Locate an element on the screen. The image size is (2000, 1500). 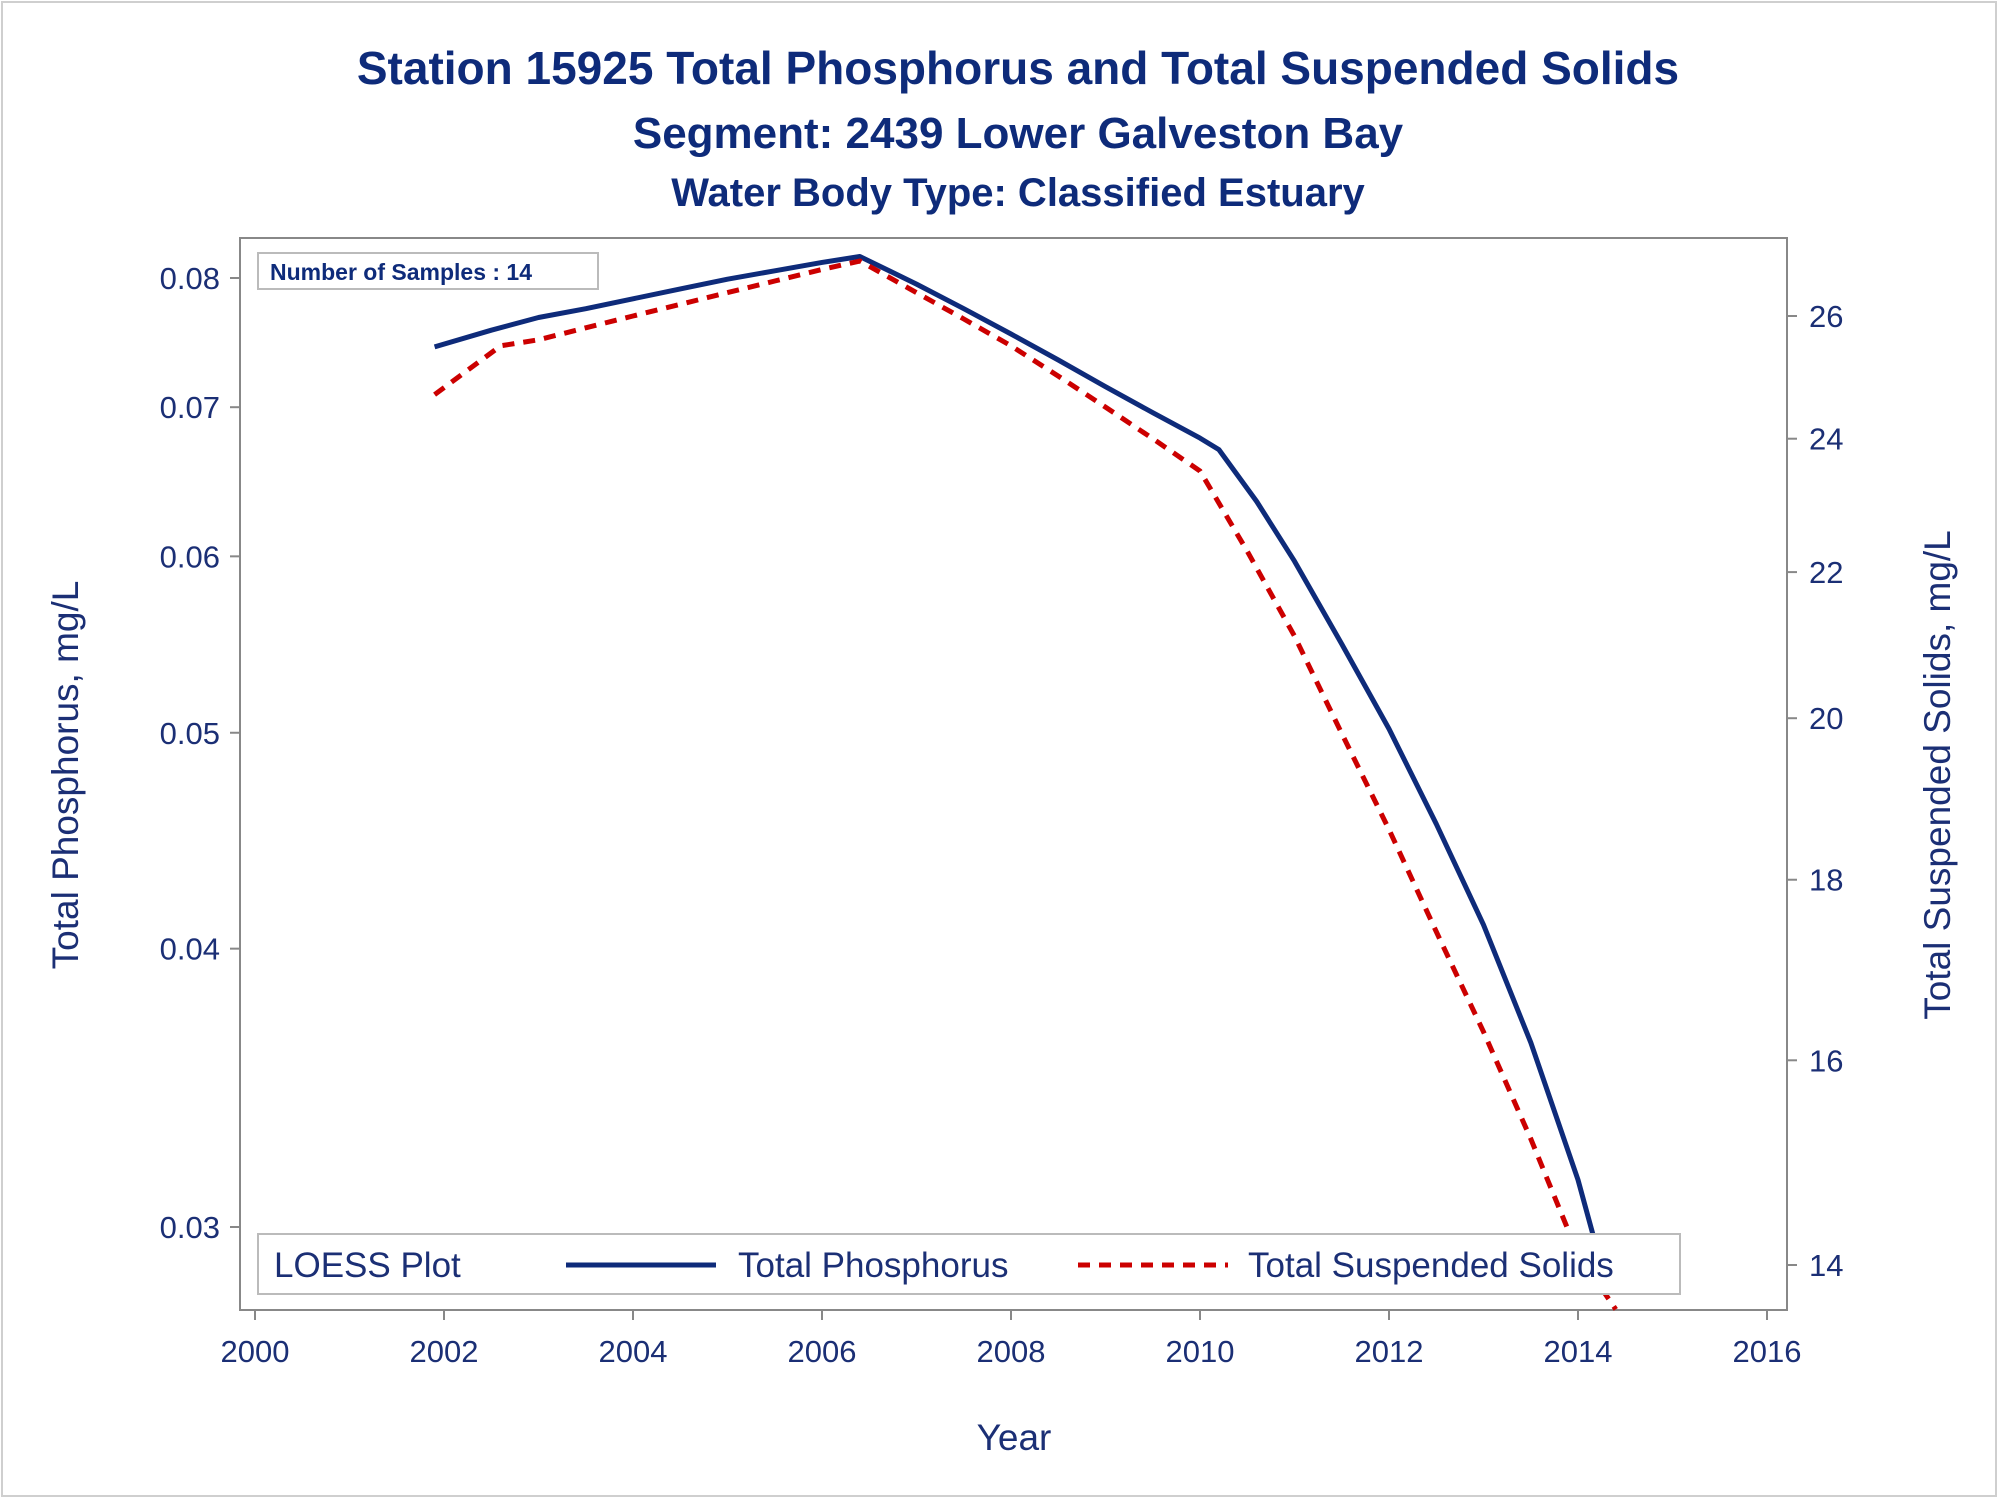
chart-subtitle-waterbody: Water Body Type: Classified Estuary is located at coordinates (1018, 193).